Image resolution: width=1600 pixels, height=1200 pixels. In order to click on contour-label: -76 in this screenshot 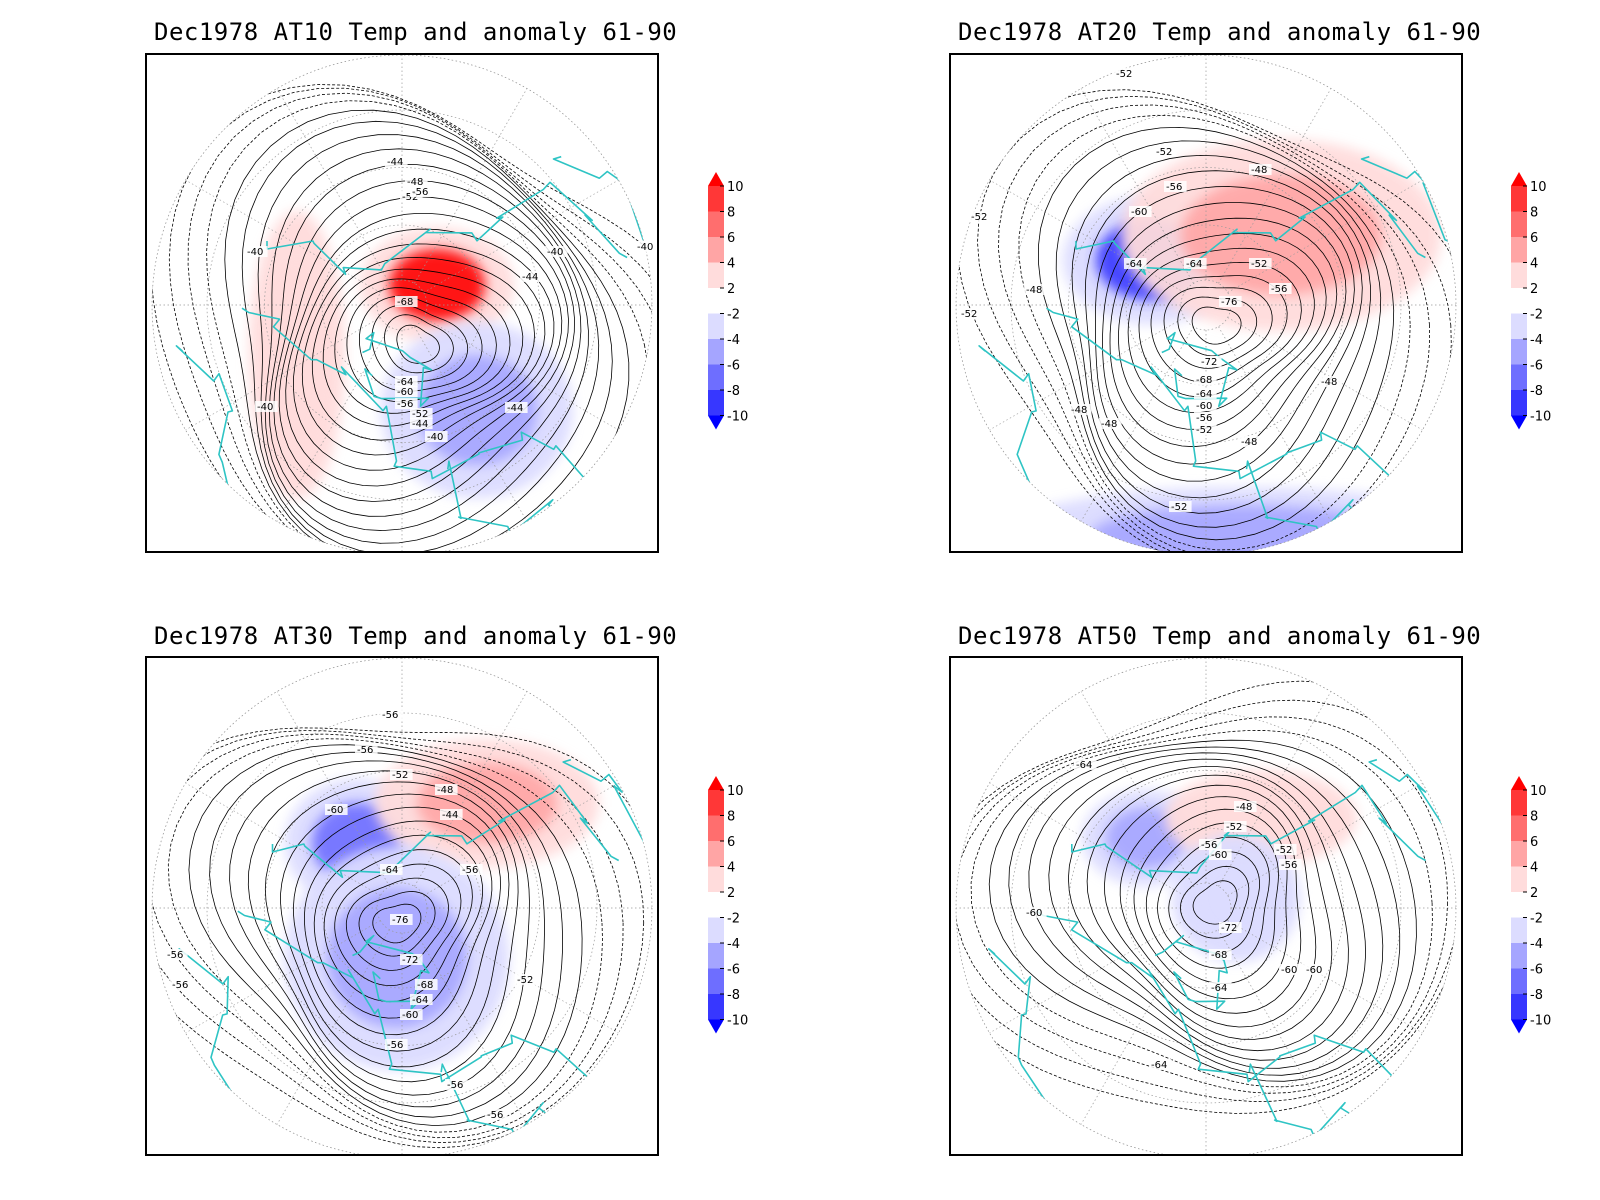, I will do `click(400, 920)`.